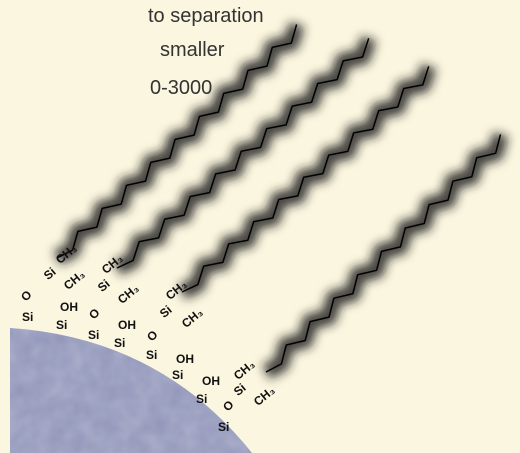 The height and width of the screenshot is (453, 520). I want to click on caption-line: to separation, so click(206, 16).